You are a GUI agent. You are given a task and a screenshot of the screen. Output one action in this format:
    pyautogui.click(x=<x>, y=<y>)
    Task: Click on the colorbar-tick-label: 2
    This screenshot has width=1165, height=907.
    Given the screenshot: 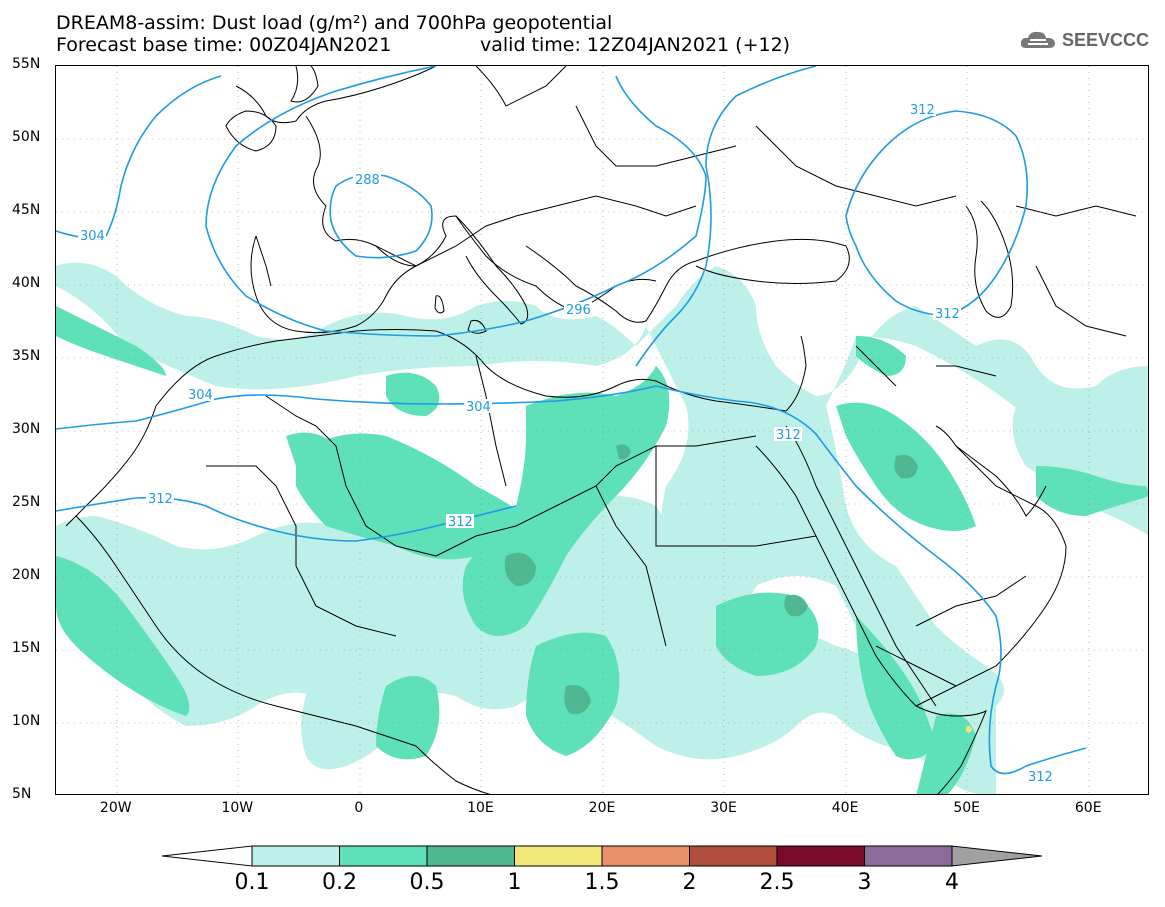 What is the action you would take?
    pyautogui.click(x=689, y=882)
    